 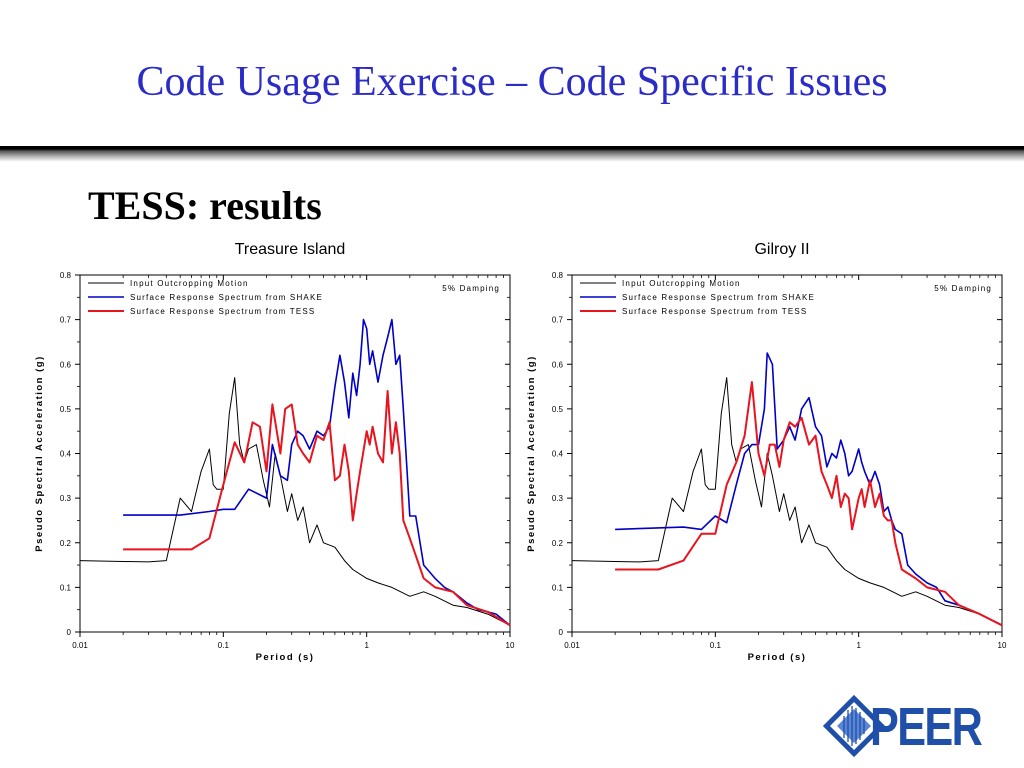 I want to click on chart-title: Treasure Island, so click(x=290, y=249).